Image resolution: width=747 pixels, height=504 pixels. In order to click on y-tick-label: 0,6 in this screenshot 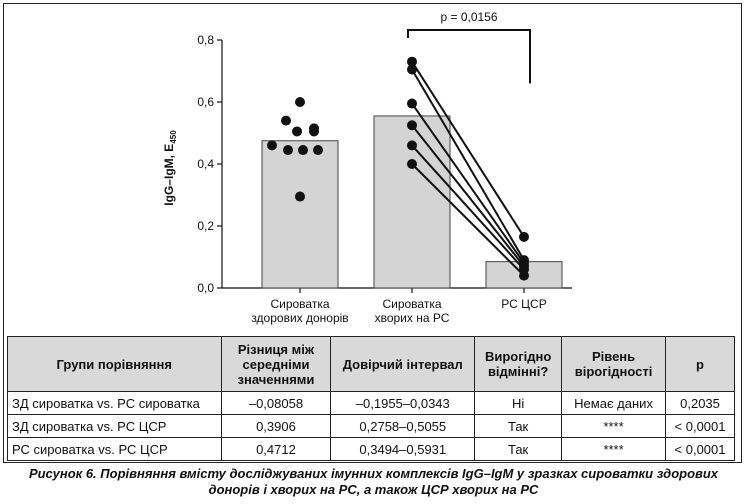, I will do `click(205, 102)`.